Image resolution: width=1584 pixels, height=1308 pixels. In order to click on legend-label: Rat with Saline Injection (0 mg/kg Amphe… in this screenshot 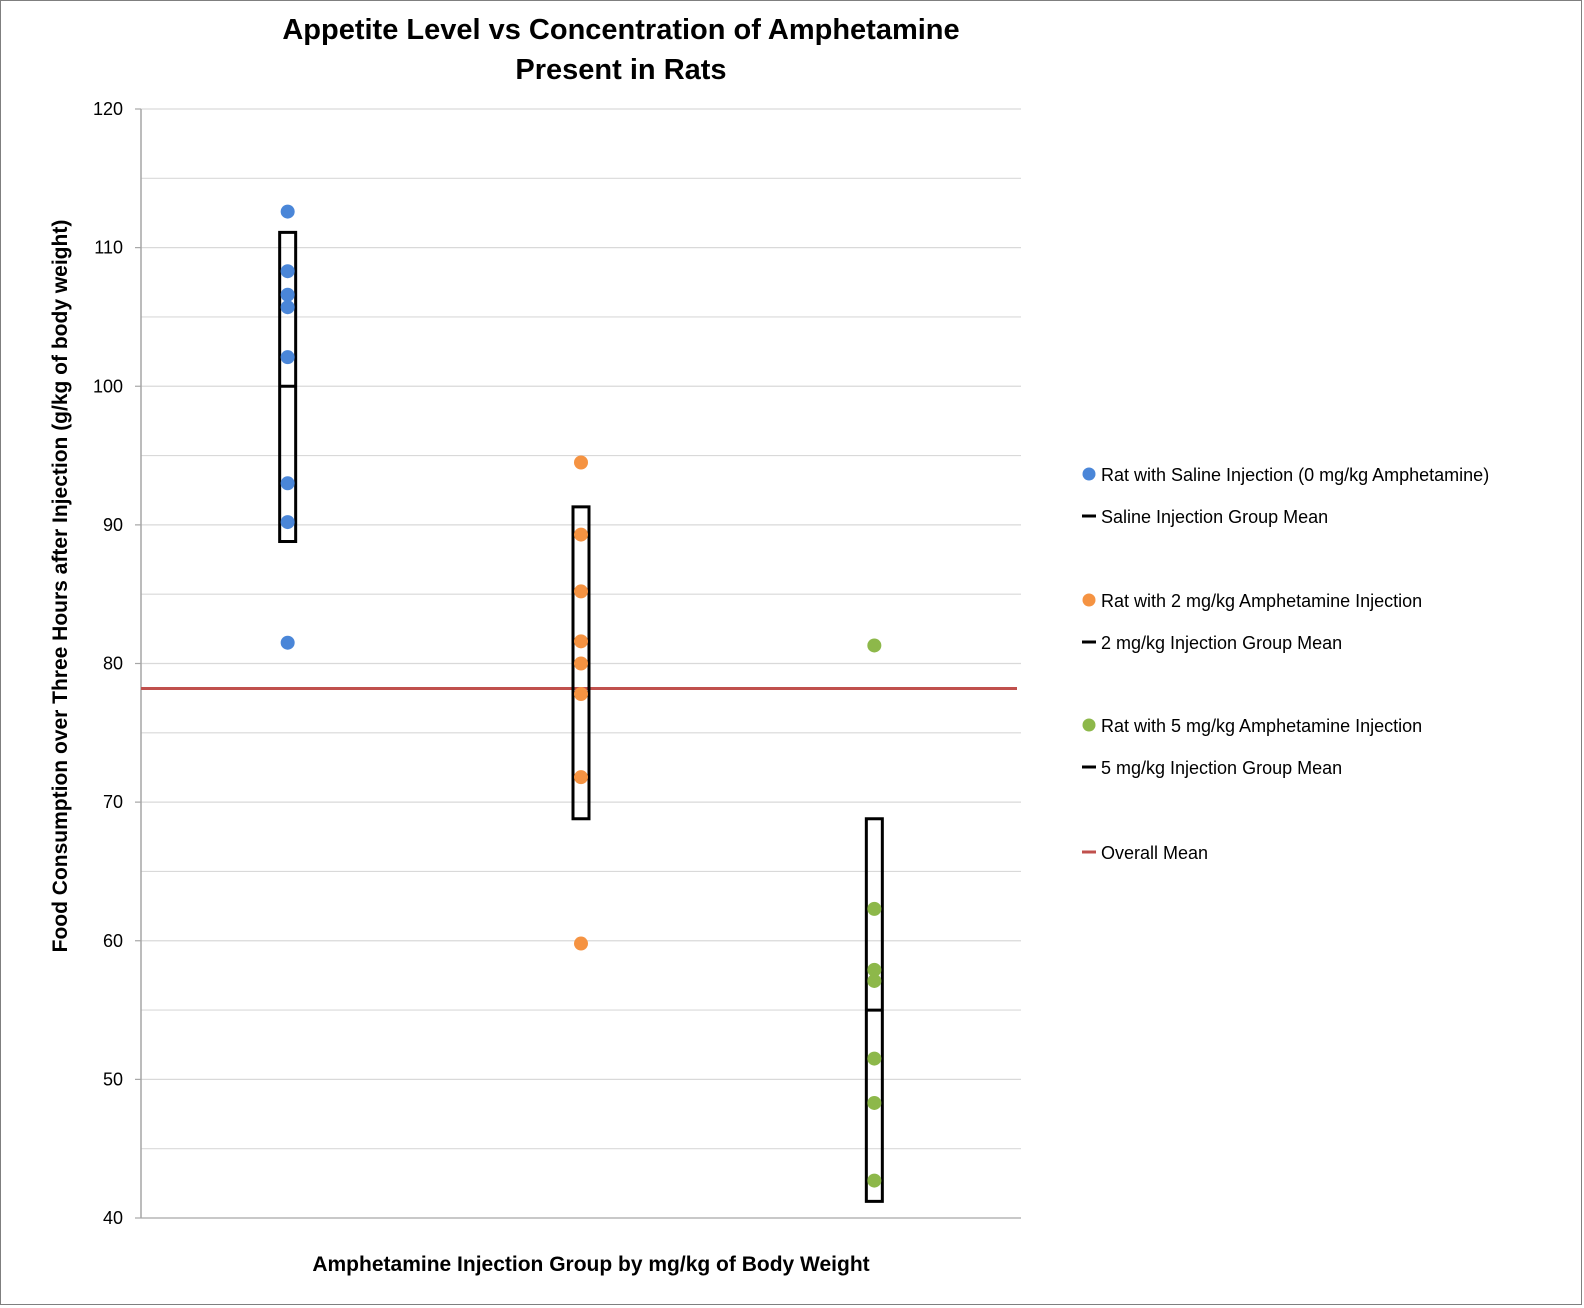, I will do `click(1295, 475)`.